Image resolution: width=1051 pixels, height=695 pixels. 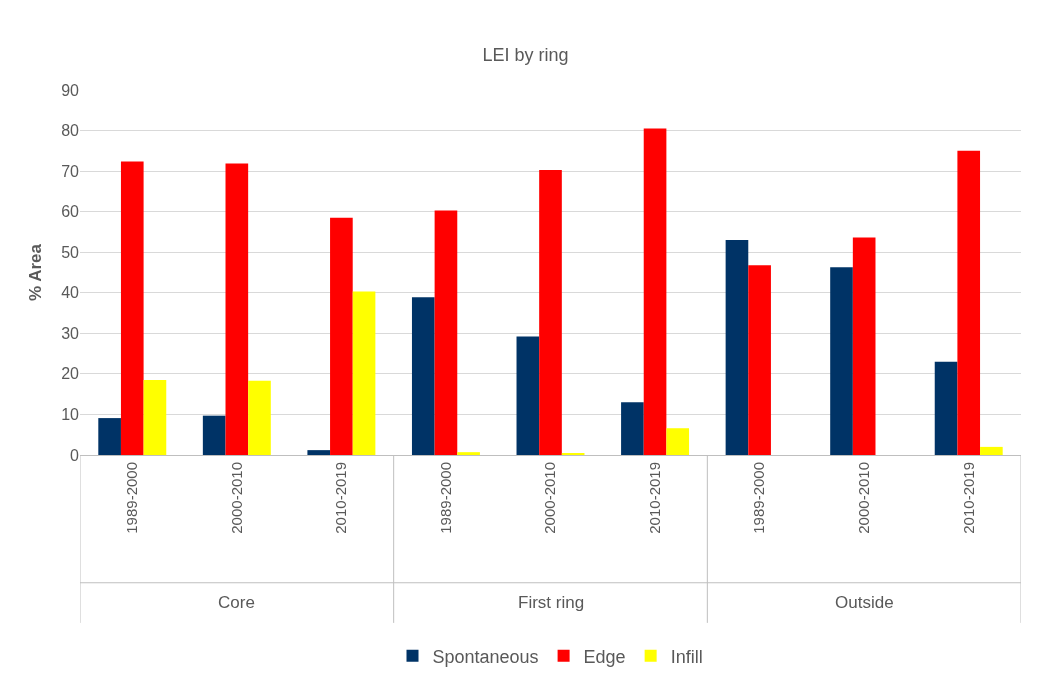 I want to click on y-tick-label: 60, so click(x=70, y=212).